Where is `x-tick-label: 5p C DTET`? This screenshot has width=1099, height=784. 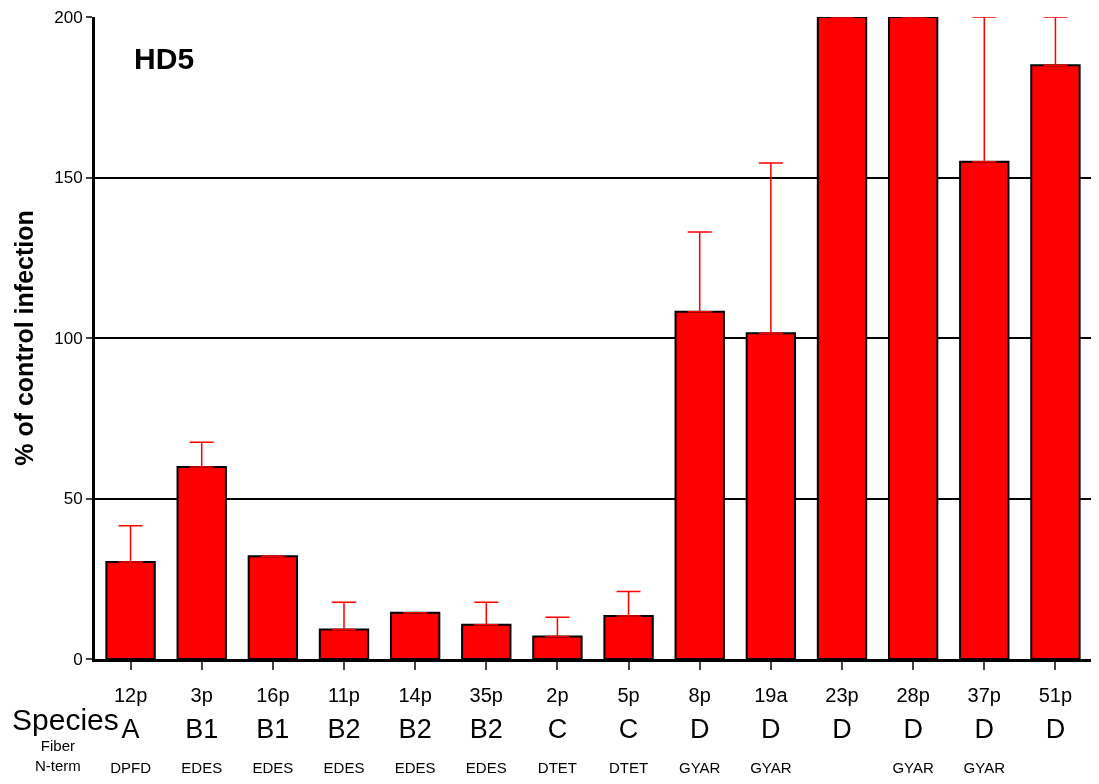
x-tick-label: 5p C DTET is located at coordinates (628, 730).